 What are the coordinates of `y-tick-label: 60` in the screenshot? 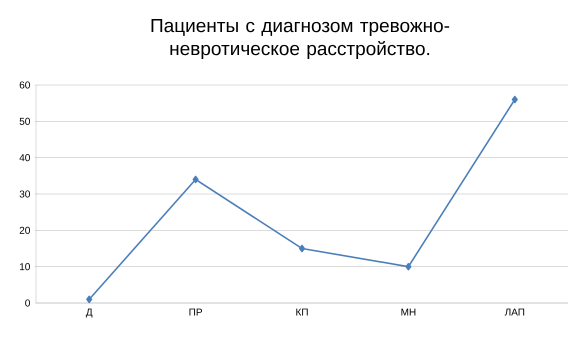 It's located at (25, 85).